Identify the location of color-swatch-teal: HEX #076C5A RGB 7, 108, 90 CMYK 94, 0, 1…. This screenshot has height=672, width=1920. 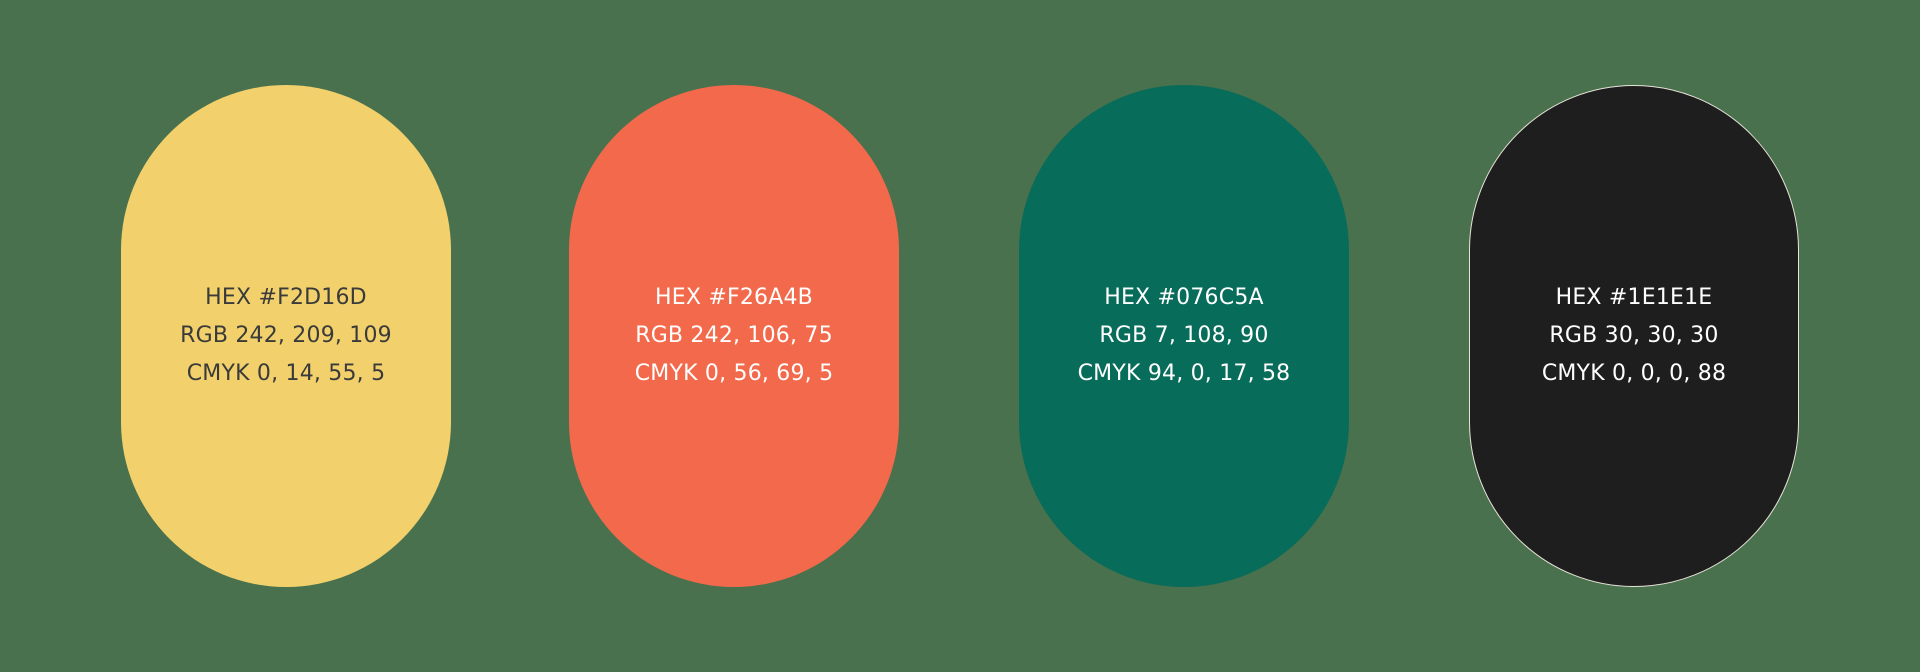
(1184, 336).